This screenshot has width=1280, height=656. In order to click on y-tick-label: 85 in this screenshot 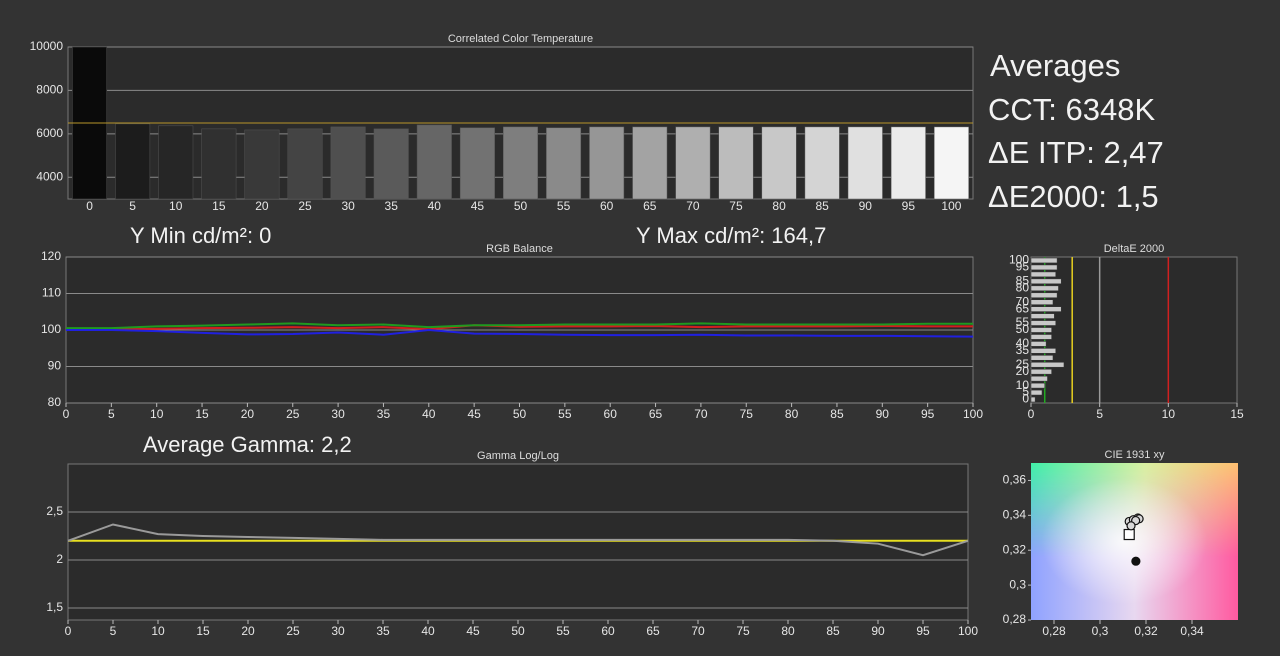, I will do `click(1023, 281)`.